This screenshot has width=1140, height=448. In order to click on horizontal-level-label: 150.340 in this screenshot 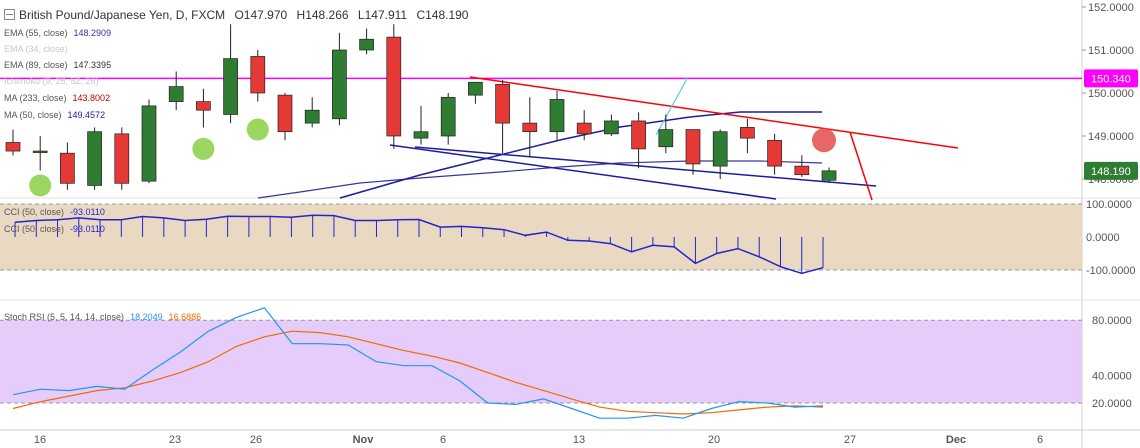, I will do `click(1111, 79)`.